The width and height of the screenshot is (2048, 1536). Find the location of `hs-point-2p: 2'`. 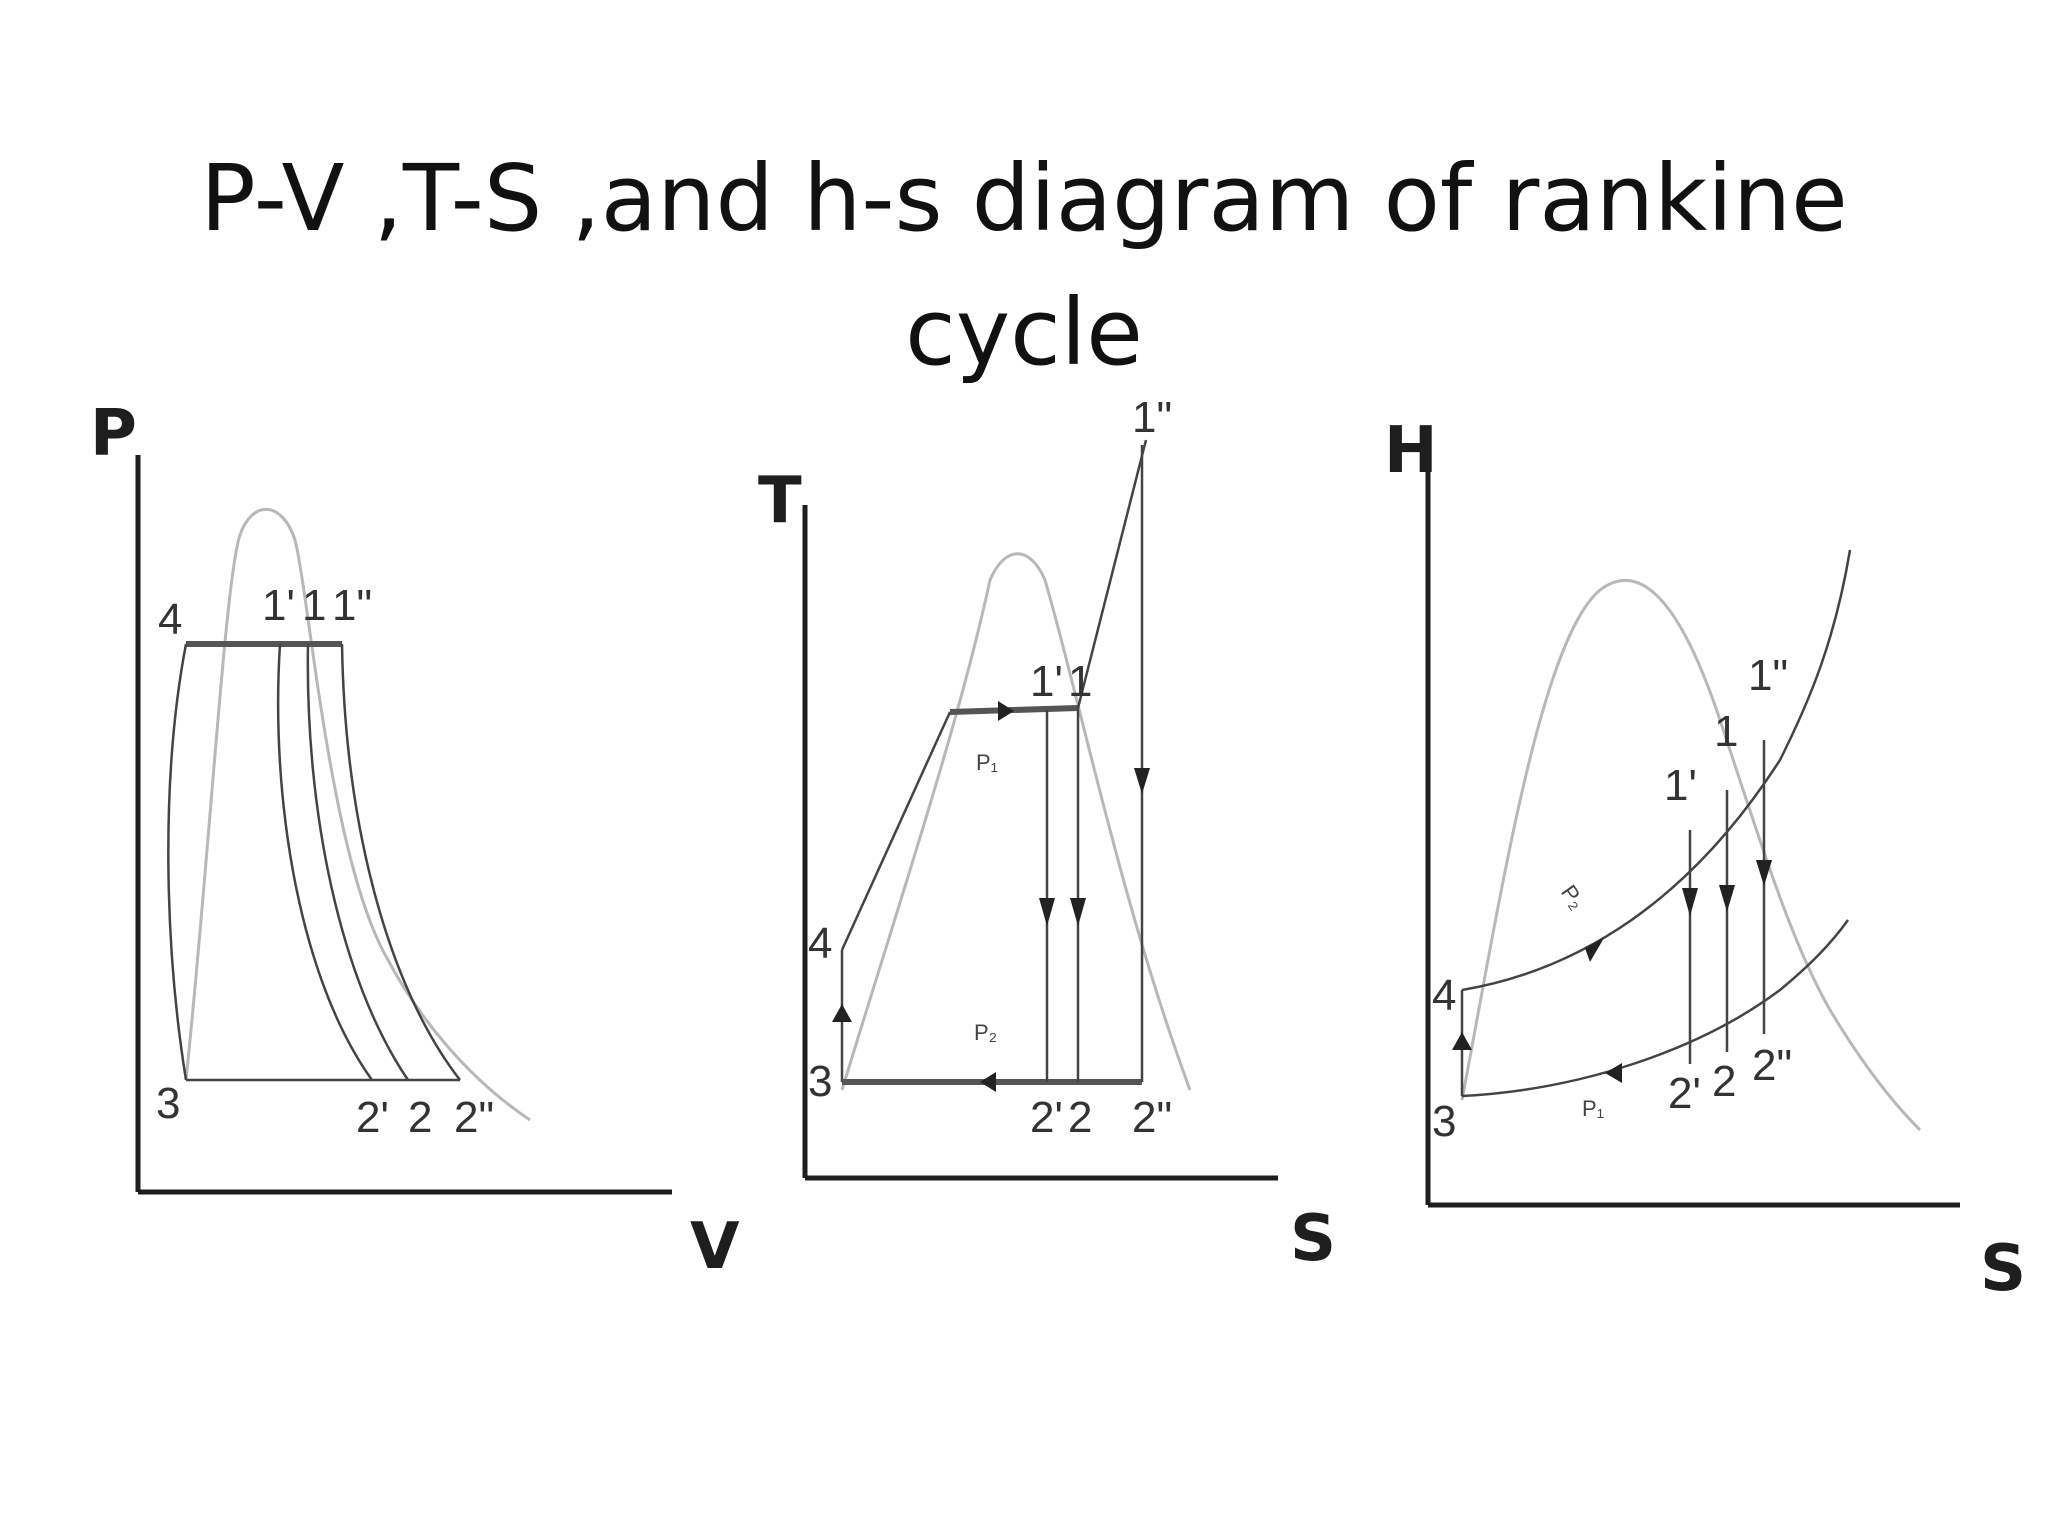

hs-point-2p: 2' is located at coordinates (1684, 1093).